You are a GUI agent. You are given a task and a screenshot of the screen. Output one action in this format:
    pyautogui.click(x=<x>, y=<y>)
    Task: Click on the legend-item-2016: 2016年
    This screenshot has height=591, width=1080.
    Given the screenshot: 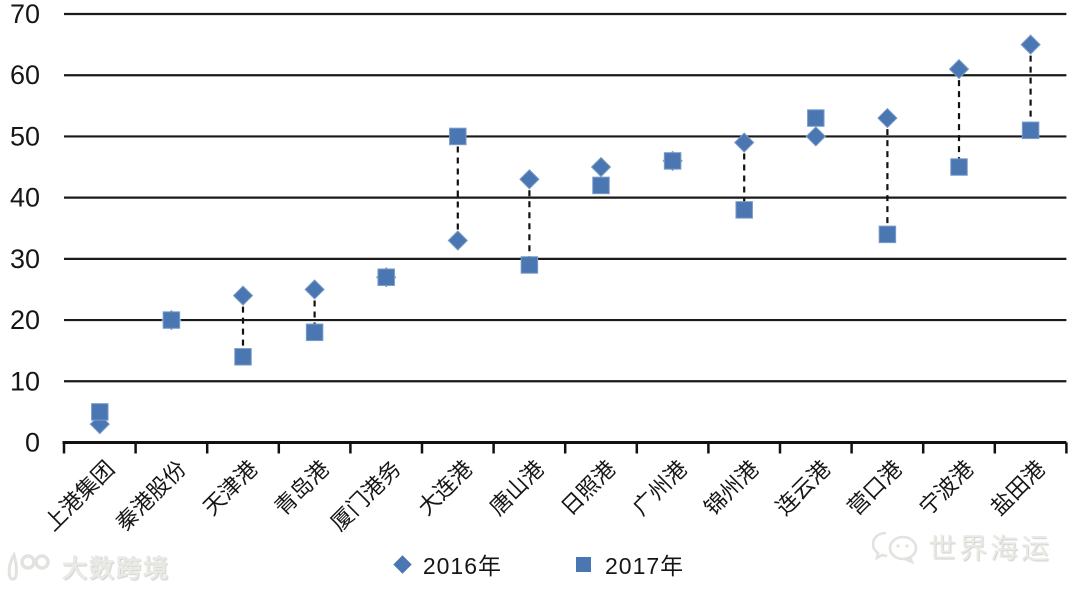 What is the action you would take?
    pyautogui.click(x=447, y=564)
    